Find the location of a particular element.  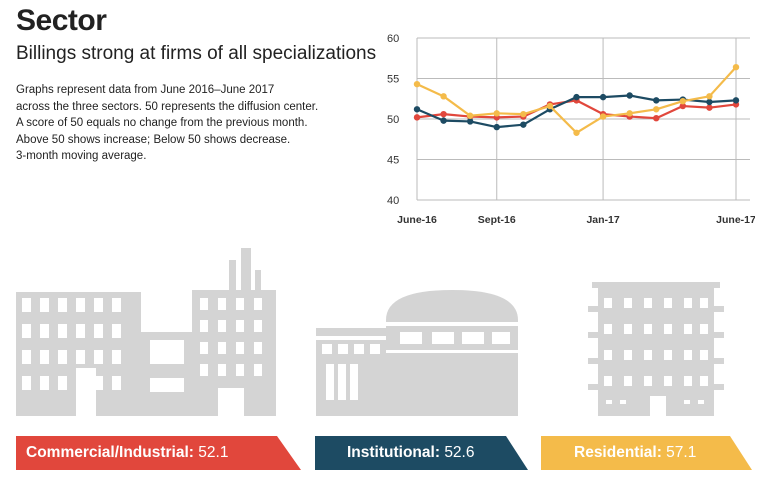

x-tick-label: Sept-16 is located at coordinates (497, 220).